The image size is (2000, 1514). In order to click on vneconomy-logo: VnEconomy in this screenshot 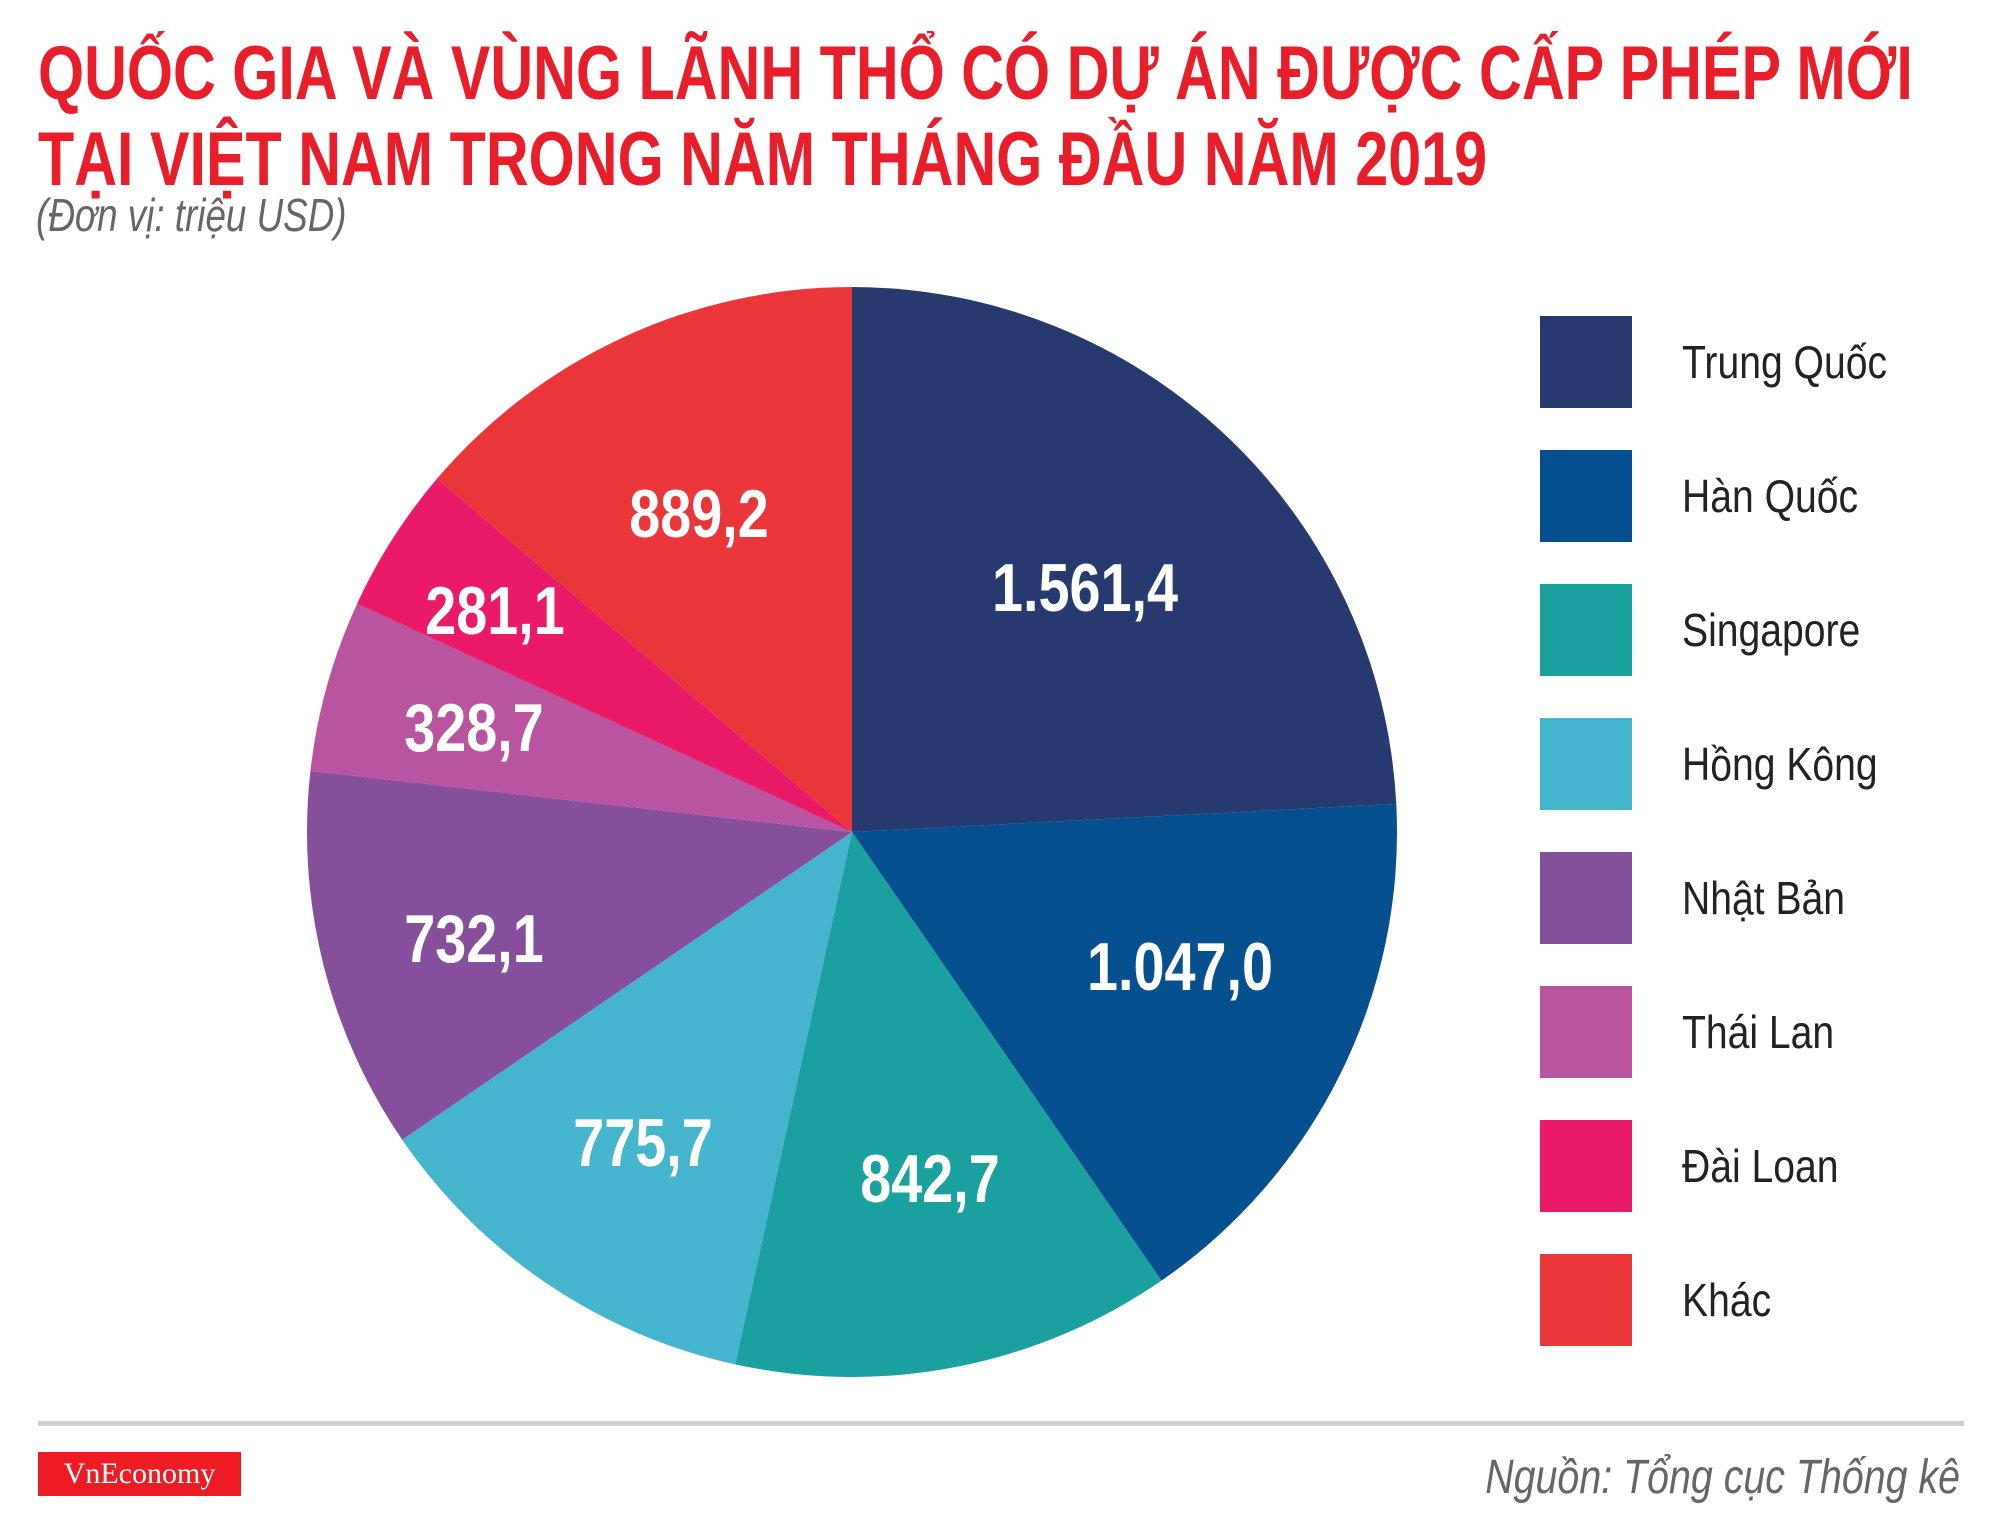, I will do `click(139, 1474)`.